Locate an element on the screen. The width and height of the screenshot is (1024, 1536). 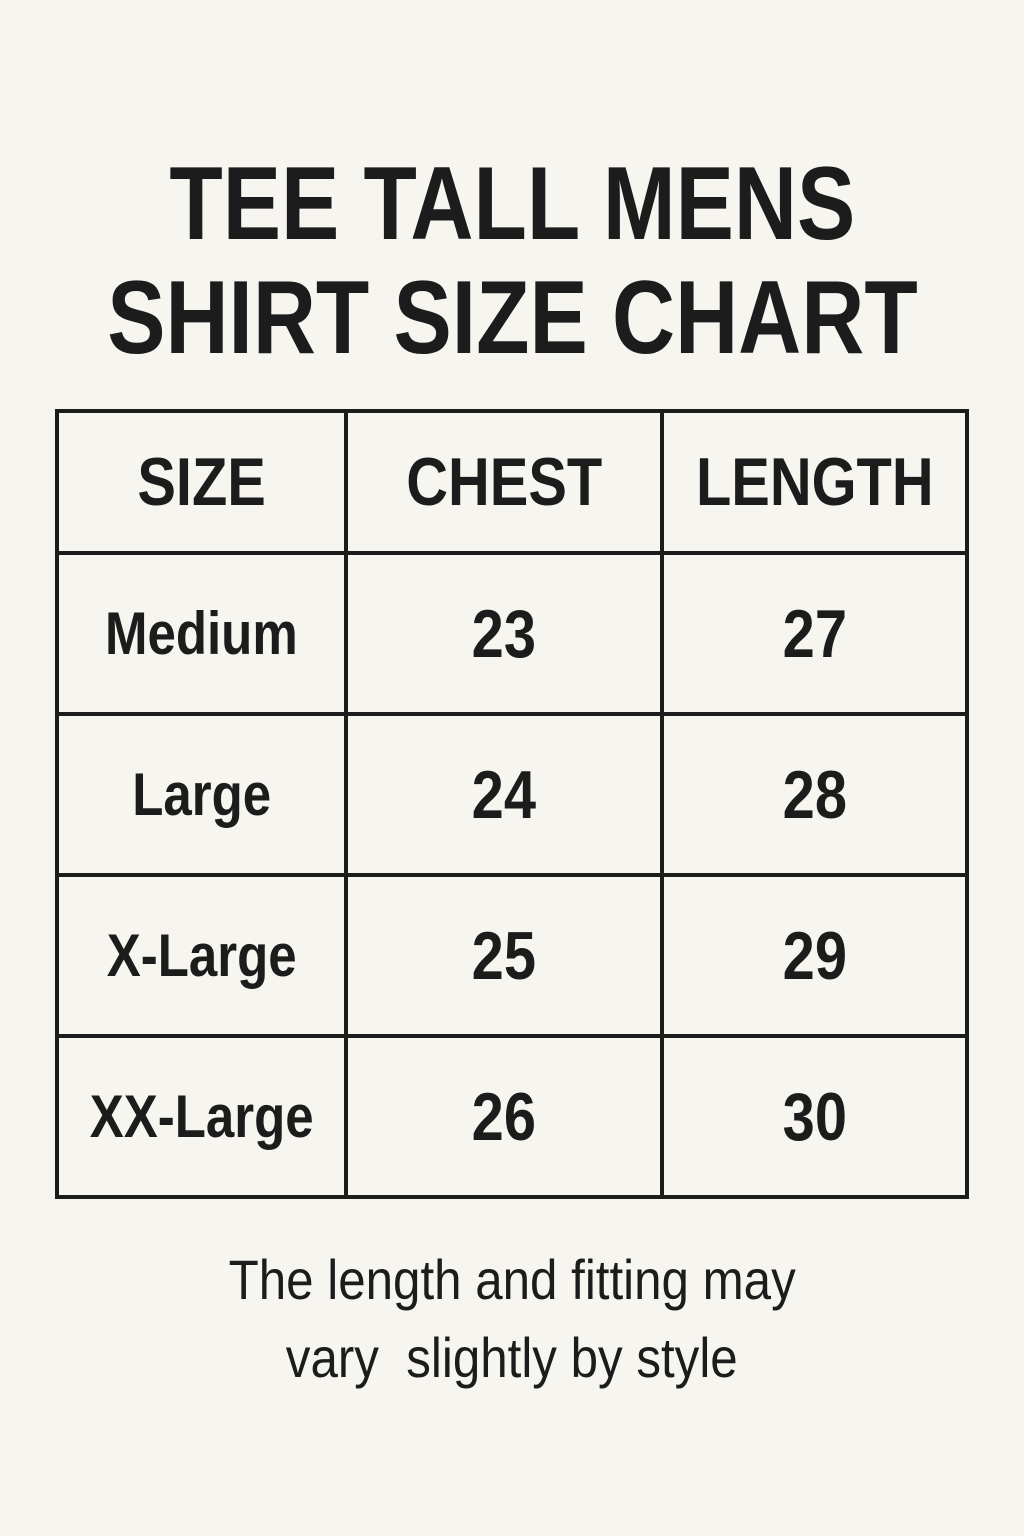
length-cell: 28 is located at coordinates (814, 794).